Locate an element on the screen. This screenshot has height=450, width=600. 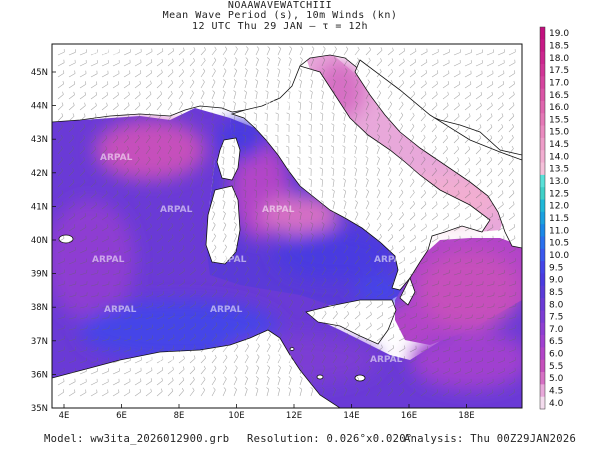
colorbar-label: 16.0 is located at coordinates (559, 108).